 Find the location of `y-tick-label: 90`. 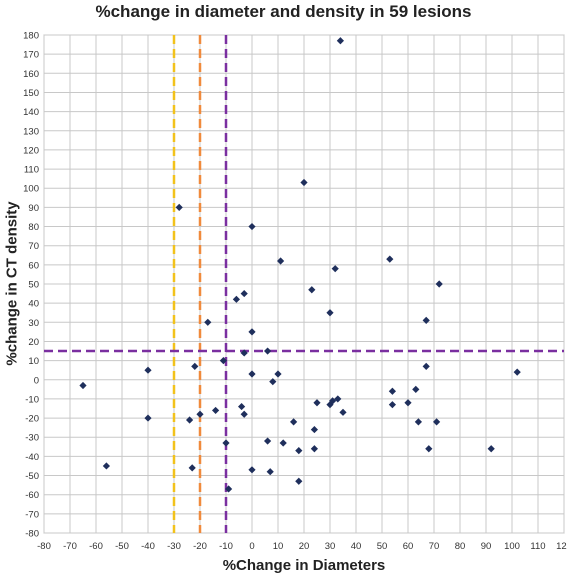

y-tick-label: 90 is located at coordinates (33, 208).